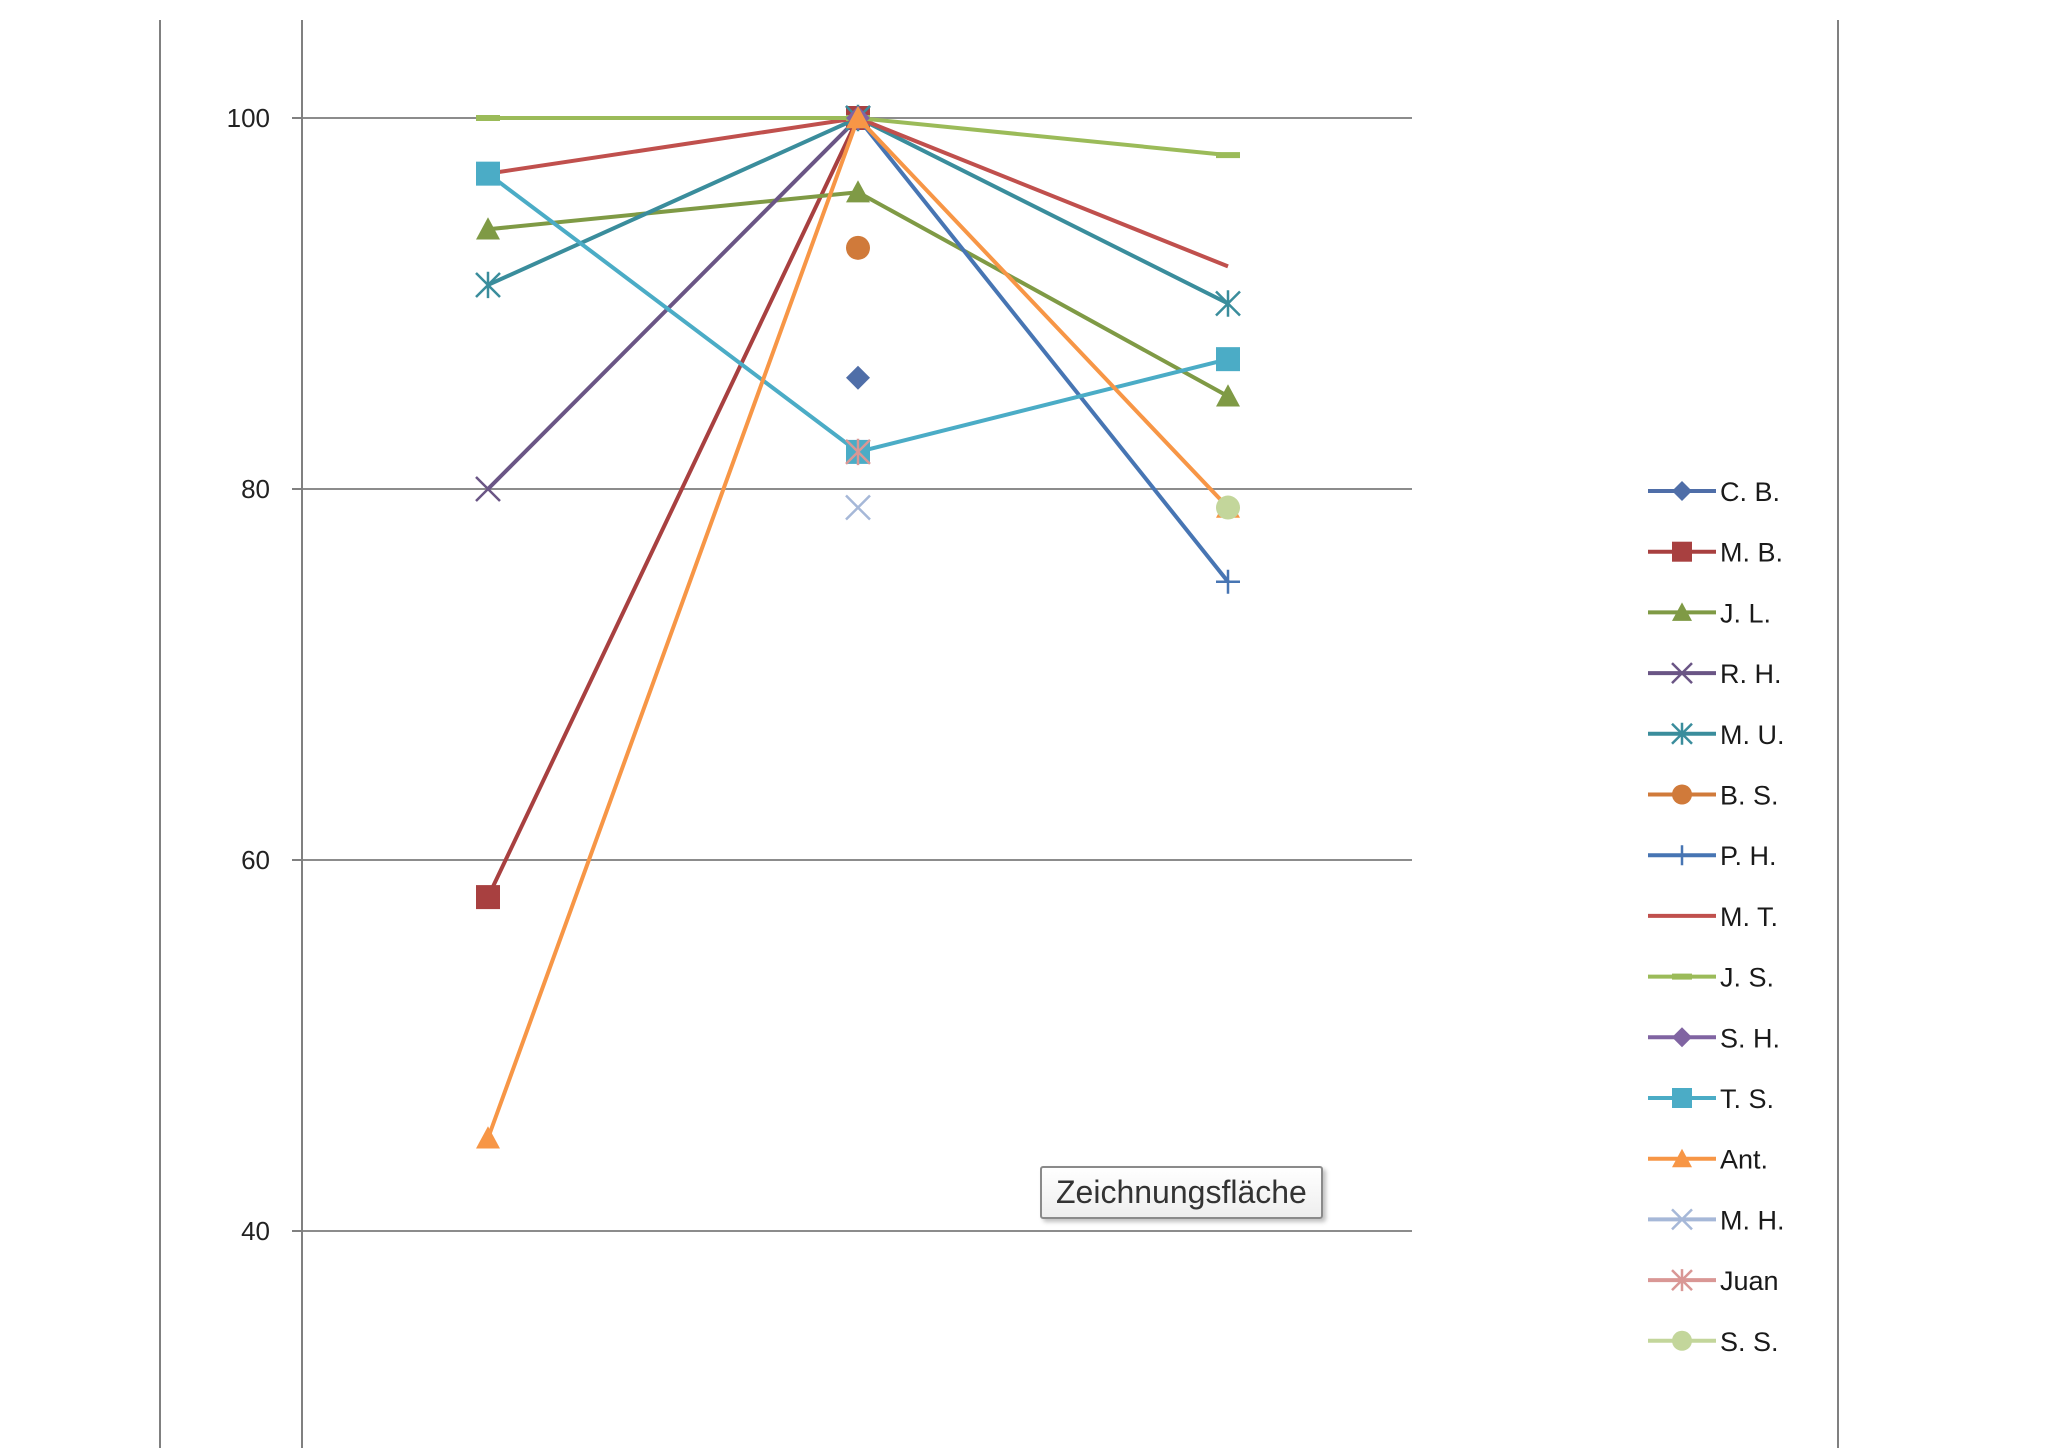  Describe the element at coordinates (1711, 978) in the screenshot. I see `legend-item-j-s: J. S.` at that location.